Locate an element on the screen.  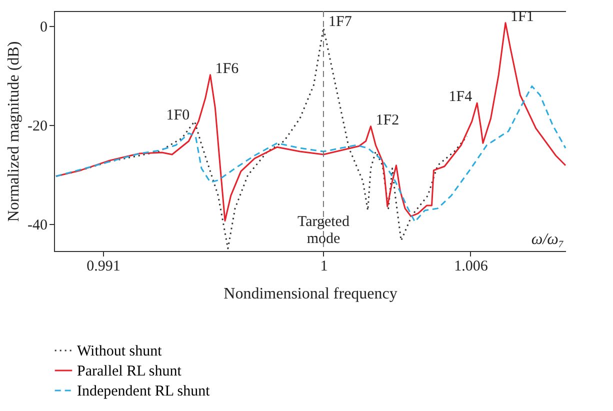
y-tick-label: -20 is located at coordinates (38, 126).